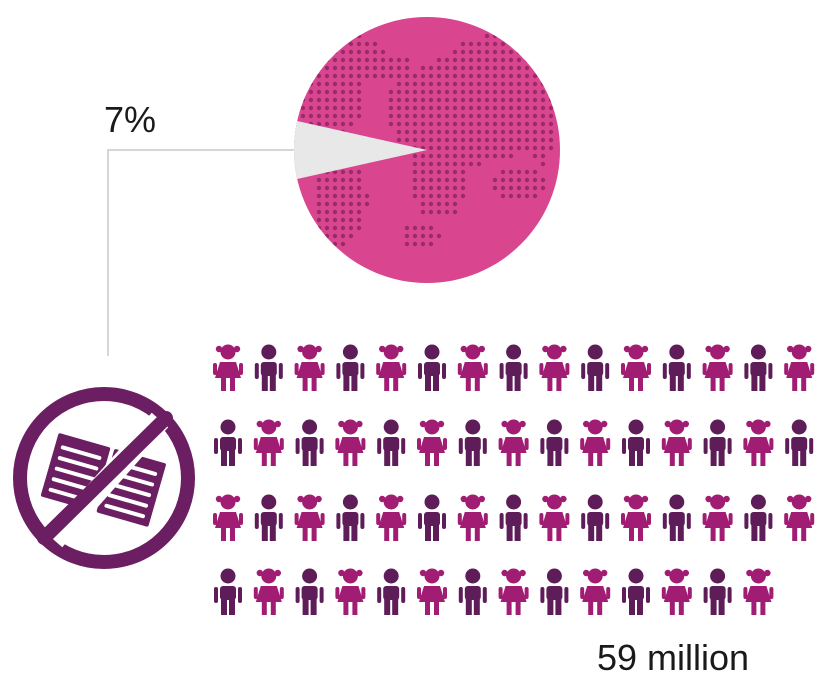 Image resolution: width=824 pixels, height=679 pixels. I want to click on no-books-icon, so click(104, 478).